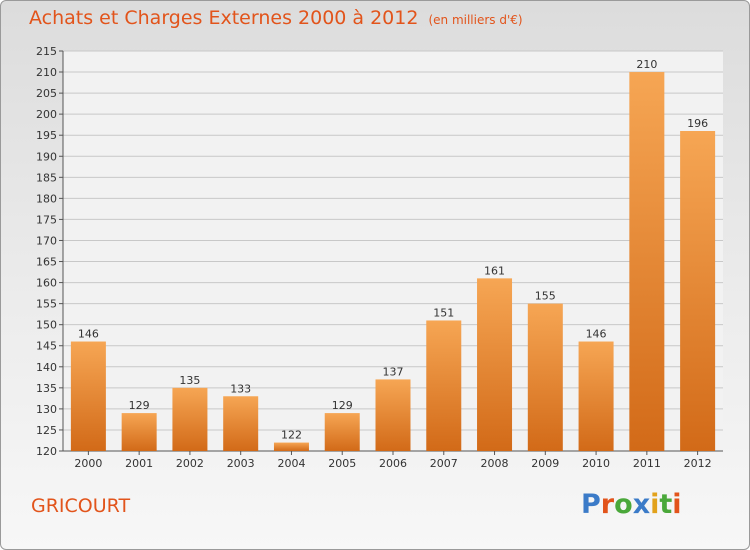 Image resolution: width=750 pixels, height=550 pixels. Describe the element at coordinates (88, 463) in the screenshot. I see `x-tick-label: 2000` at that location.